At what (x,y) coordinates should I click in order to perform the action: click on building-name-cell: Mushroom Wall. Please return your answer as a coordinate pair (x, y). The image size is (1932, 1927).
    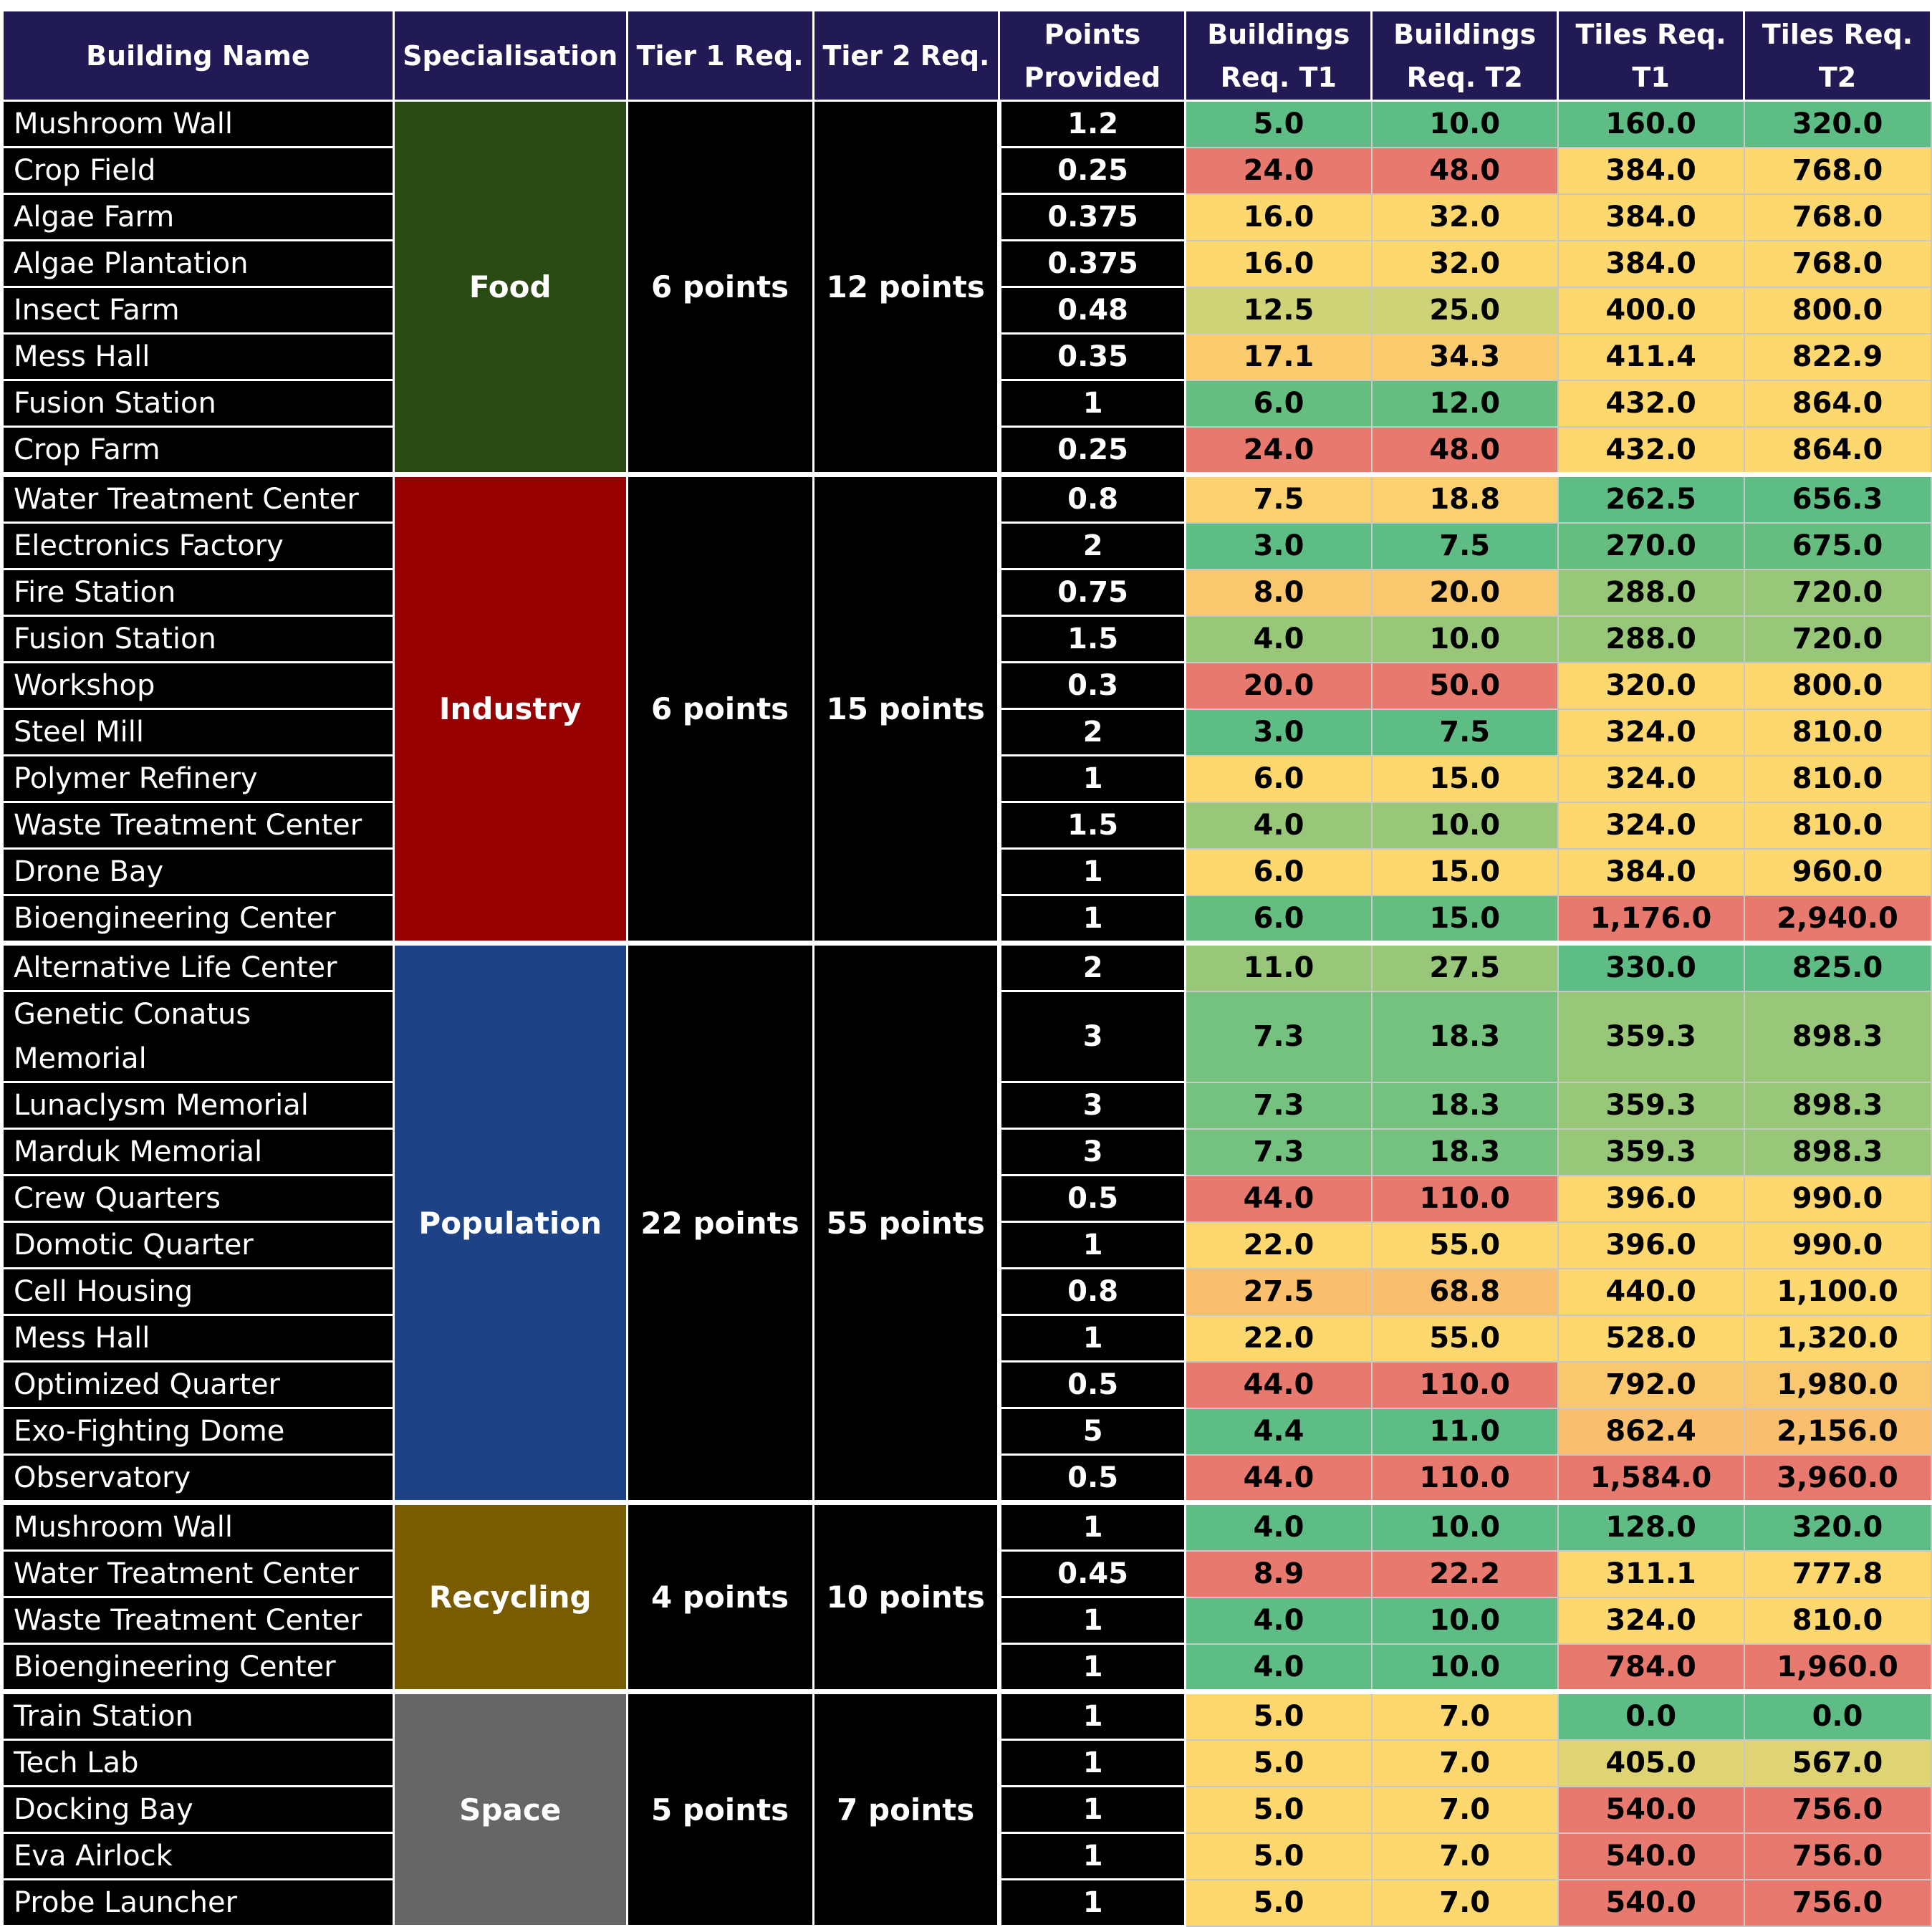
    Looking at the image, I should click on (198, 1526).